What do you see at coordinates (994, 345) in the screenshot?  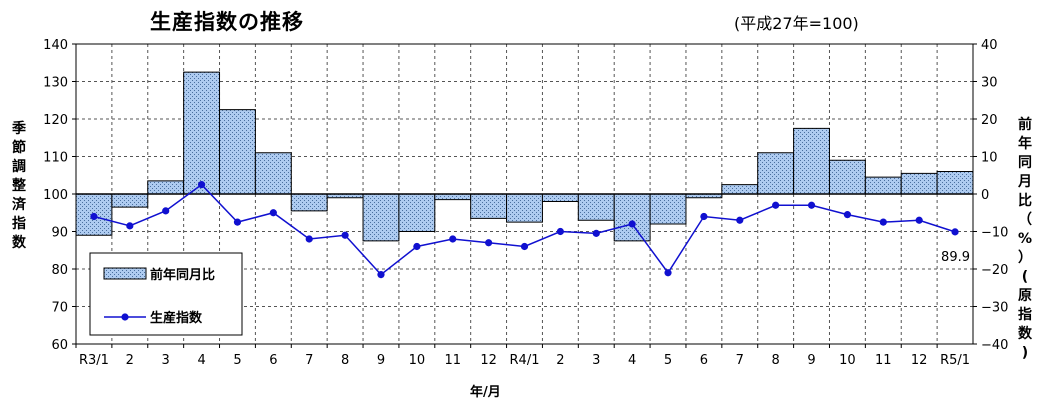 I see `y-tick-label-right: −40` at bounding box center [994, 345].